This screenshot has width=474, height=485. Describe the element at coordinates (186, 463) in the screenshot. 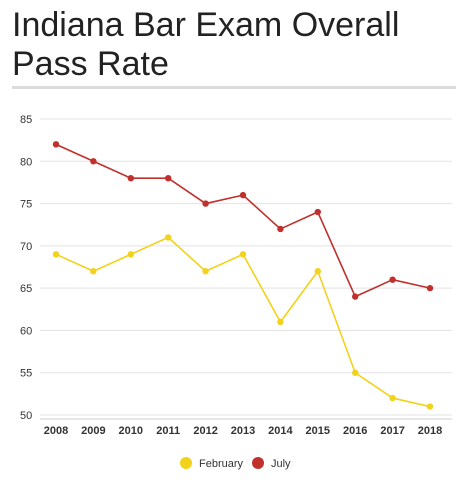

I see `legend-swatch-february` at that location.